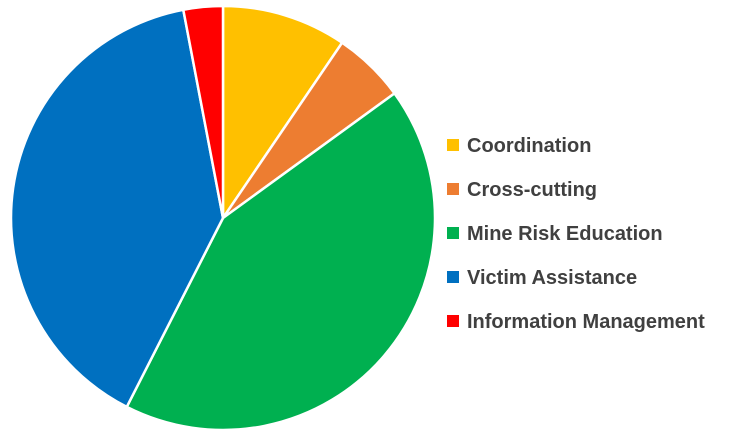 Image resolution: width=744 pixels, height=430 pixels. Describe the element at coordinates (282, 113) in the screenshot. I see `pie-slice-coordination` at that location.